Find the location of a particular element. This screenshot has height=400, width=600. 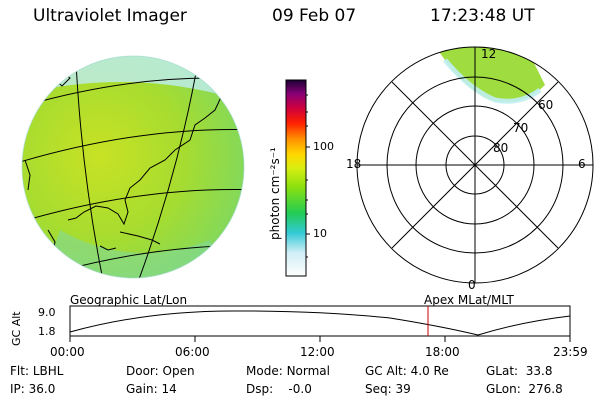

orbit-xtick-2359: 23:59 is located at coordinates (570, 352).